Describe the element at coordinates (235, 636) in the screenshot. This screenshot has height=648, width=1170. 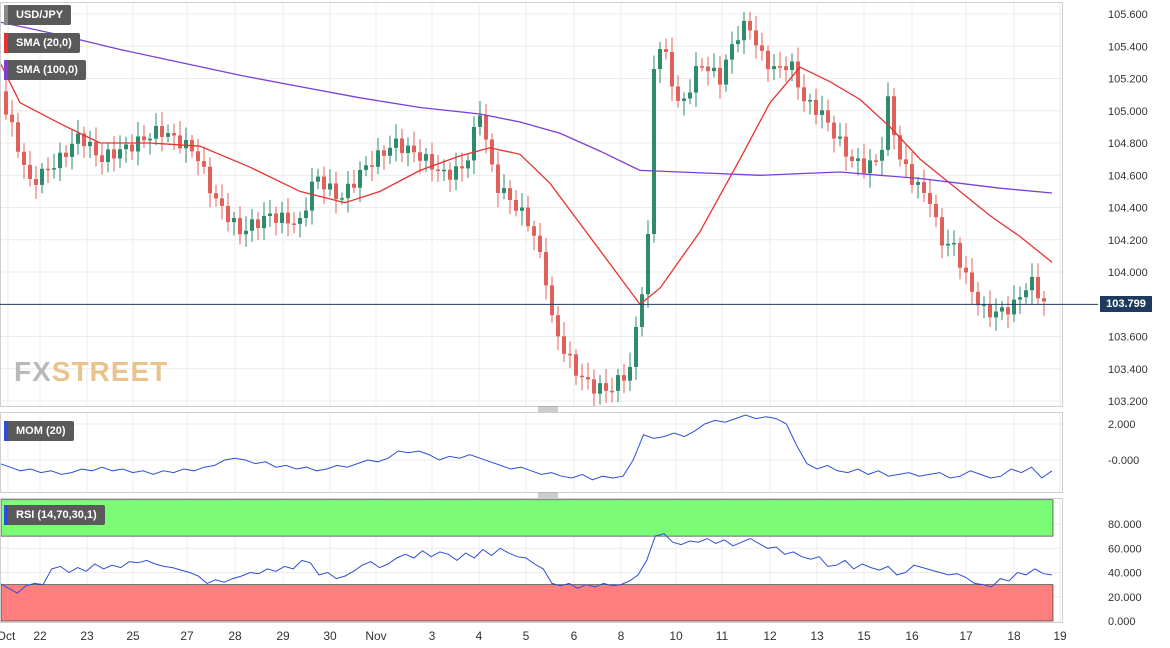
I see `x-tick-label: 28` at that location.